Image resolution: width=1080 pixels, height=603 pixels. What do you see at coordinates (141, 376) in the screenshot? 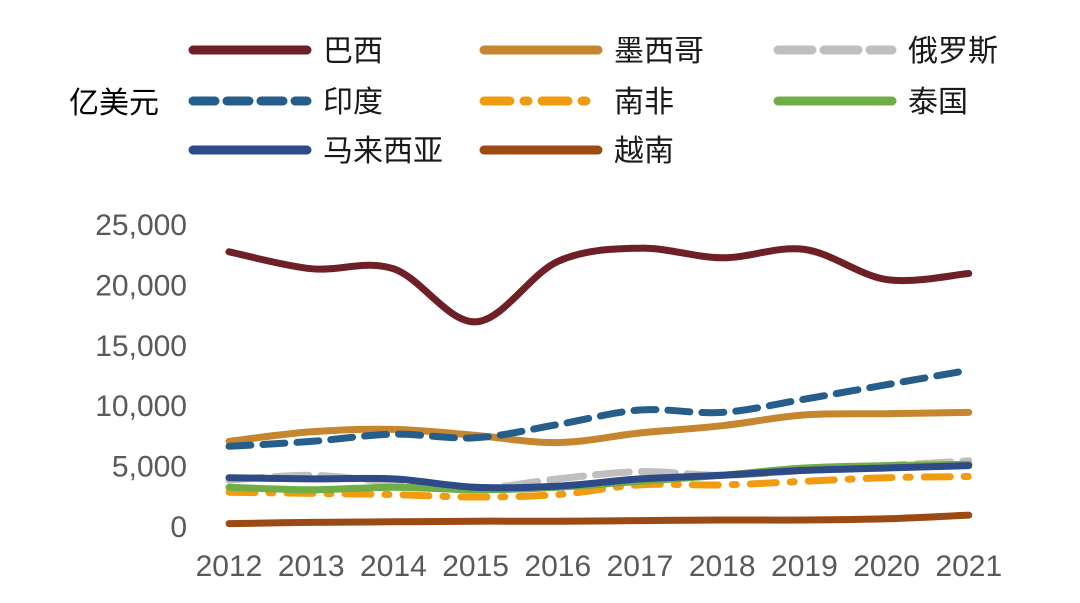
I see `y-axis: 0 5,000 10,000 15,000 20,000 25,000` at bounding box center [141, 376].